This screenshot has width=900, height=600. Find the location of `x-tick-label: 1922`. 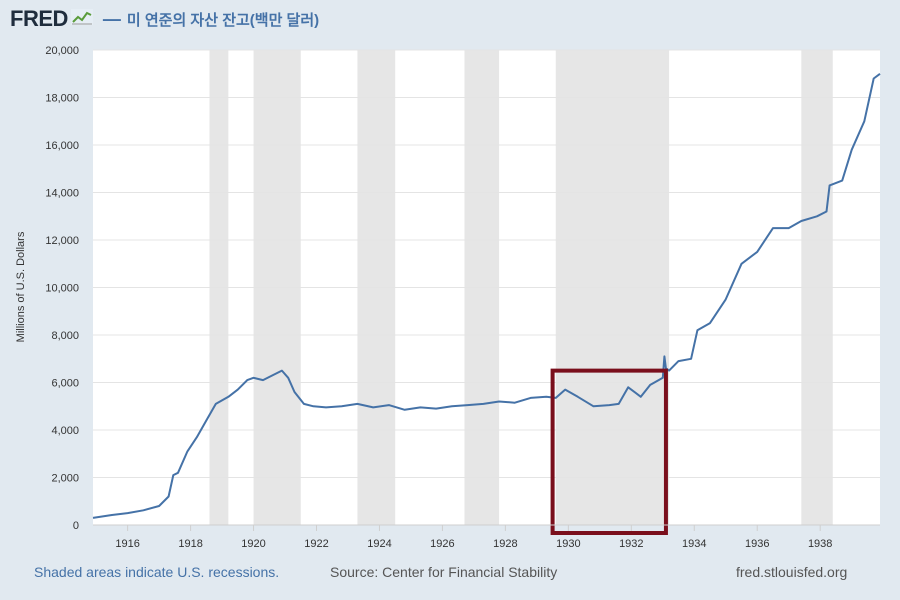

x-tick-label: 1922 is located at coordinates (316, 544).